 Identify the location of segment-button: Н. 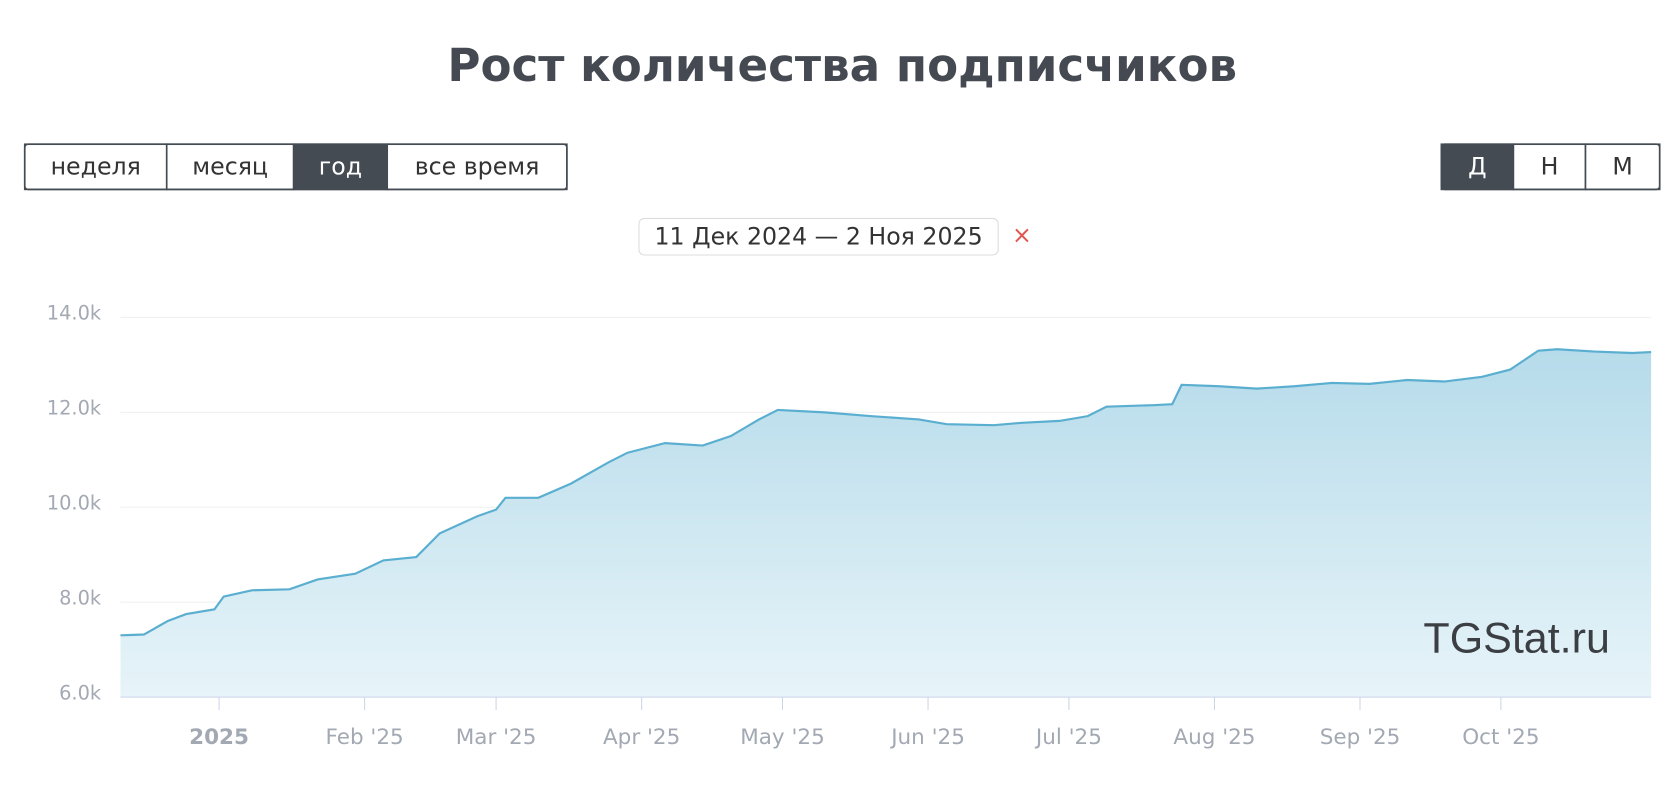
(1549, 167).